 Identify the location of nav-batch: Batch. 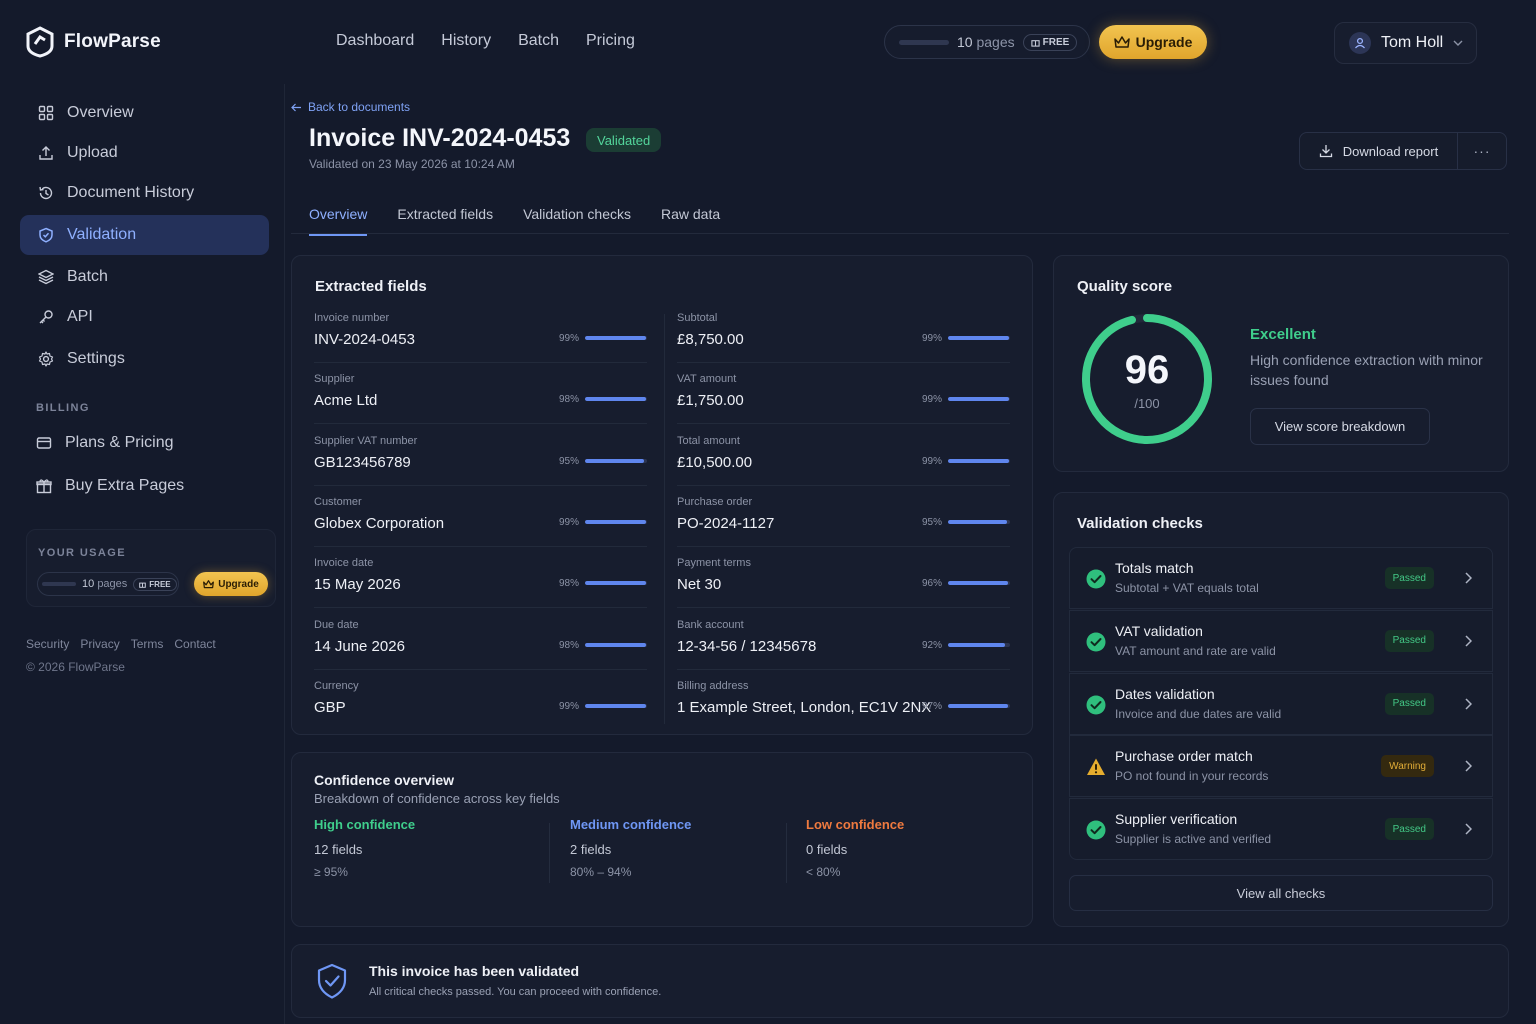
(538, 40).